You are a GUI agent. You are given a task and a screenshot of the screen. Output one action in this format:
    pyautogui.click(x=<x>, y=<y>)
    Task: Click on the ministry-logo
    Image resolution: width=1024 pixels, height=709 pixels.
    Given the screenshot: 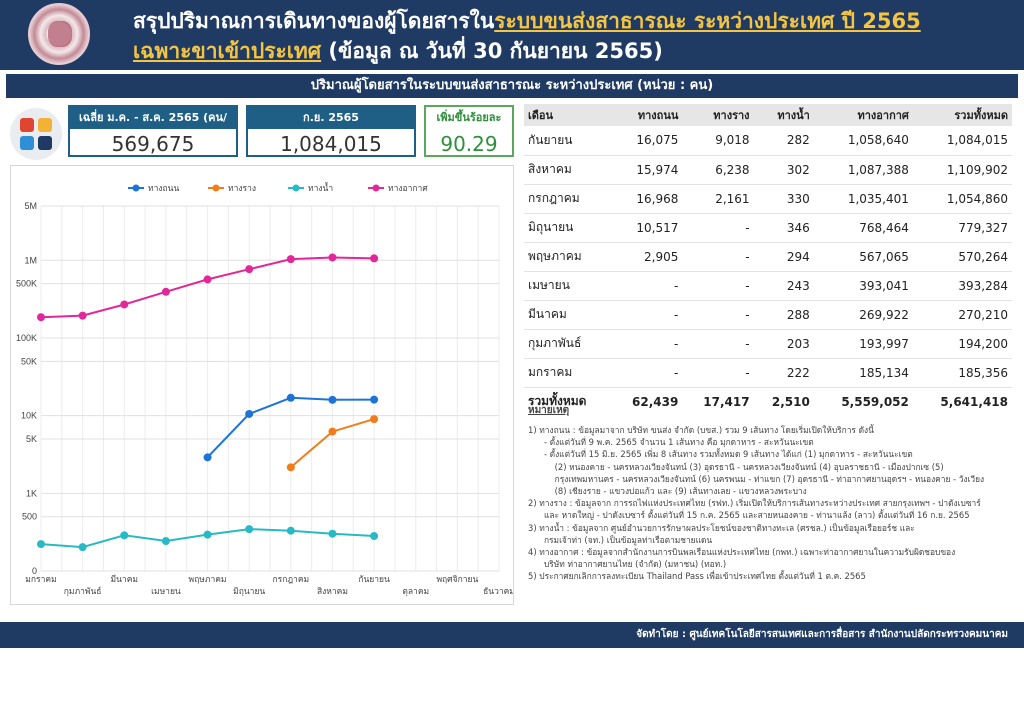 What is the action you would take?
    pyautogui.click(x=59, y=34)
    